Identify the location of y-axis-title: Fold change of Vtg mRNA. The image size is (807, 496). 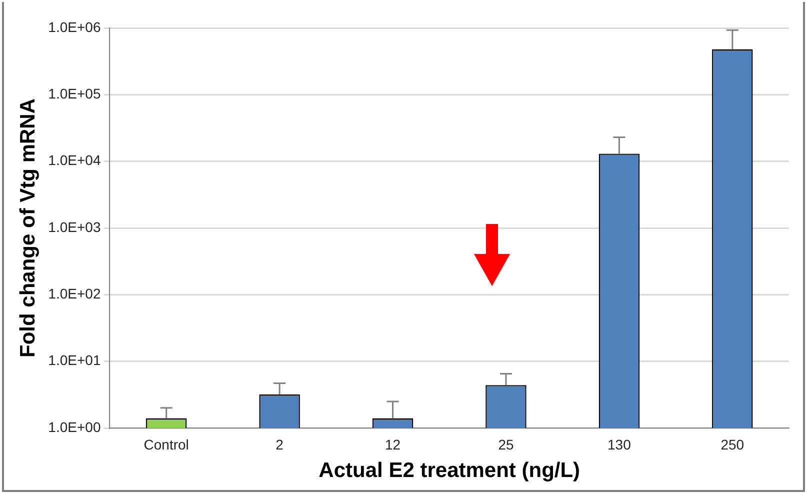
(28, 228).